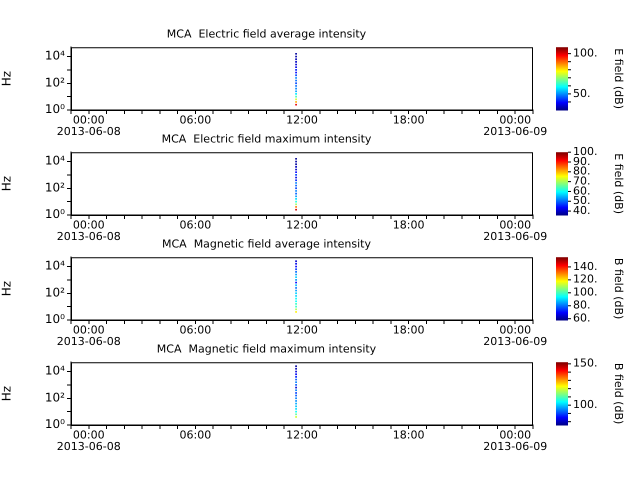 The image size is (640, 480). I want to click on color-bar-label: 140., so click(585, 266).